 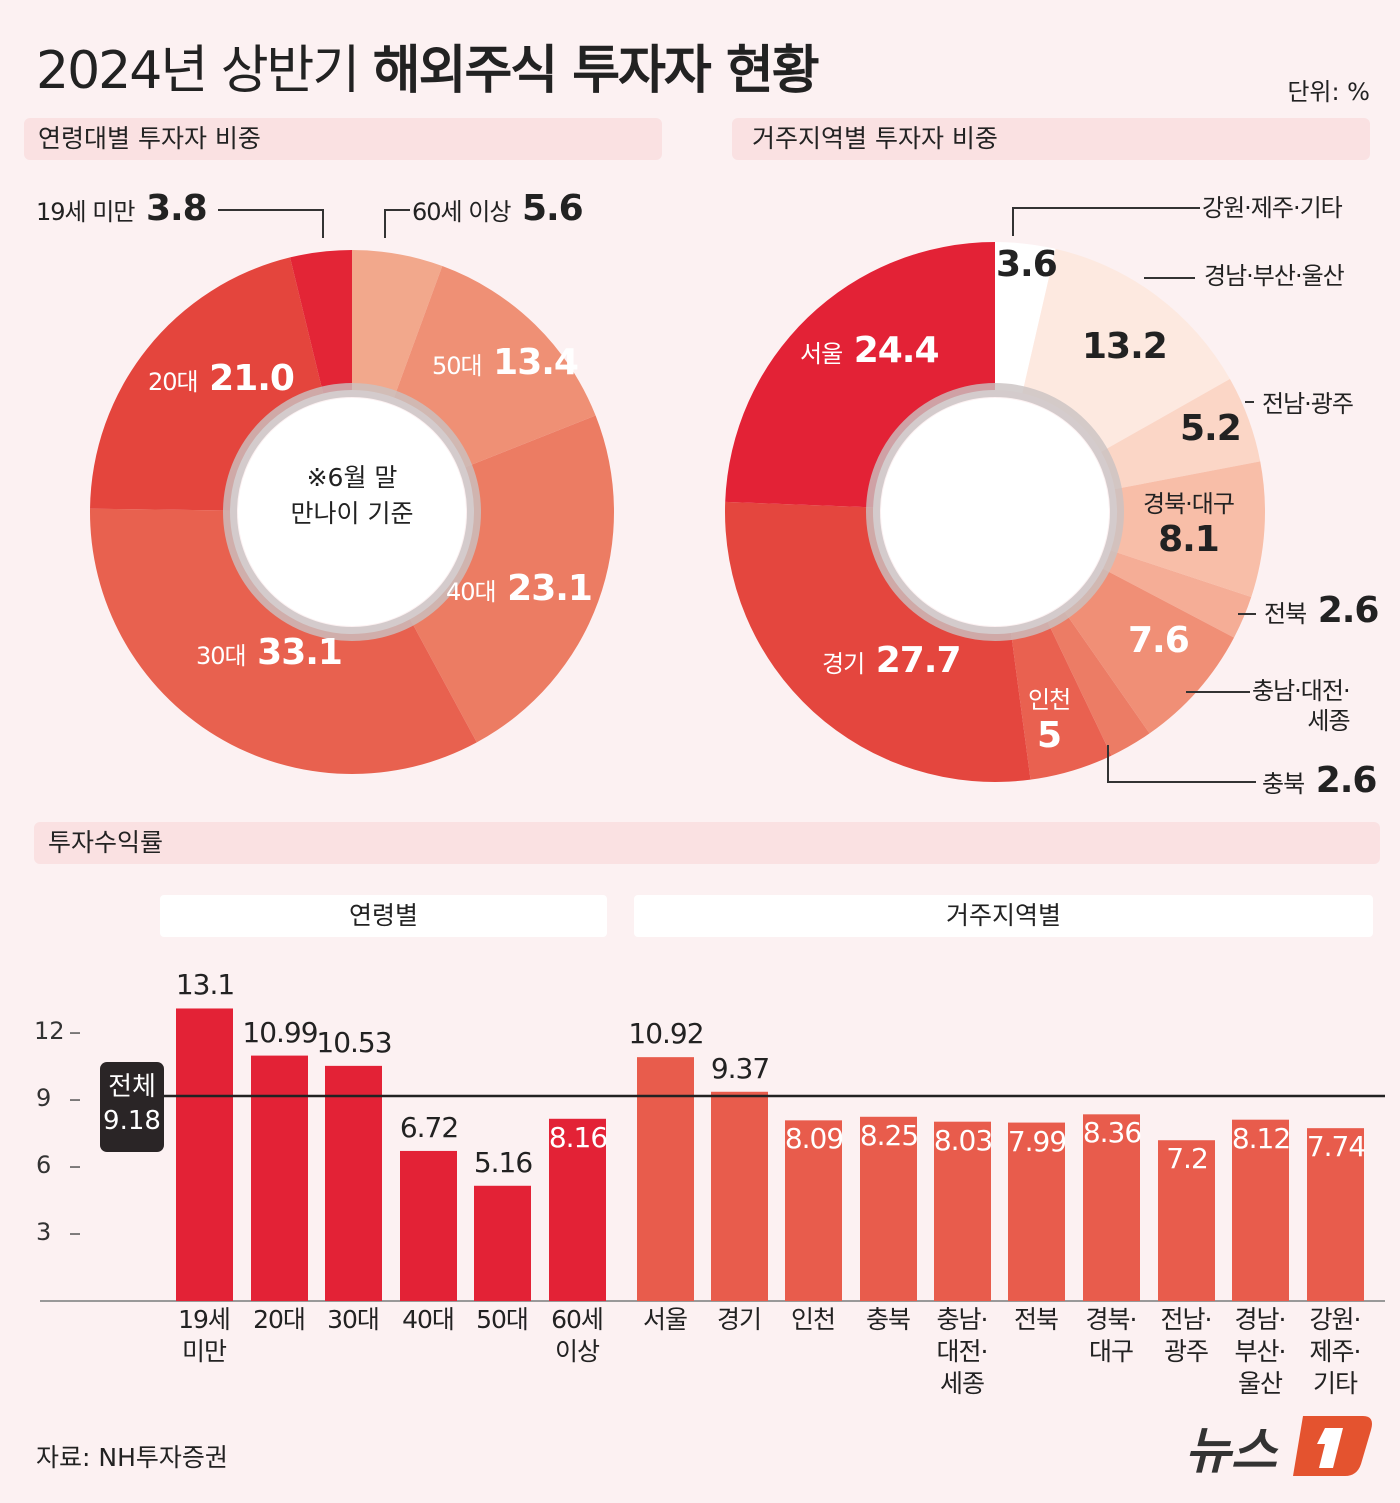 I want to click on svg-text: 뉴스, so click(x=1232, y=1451).